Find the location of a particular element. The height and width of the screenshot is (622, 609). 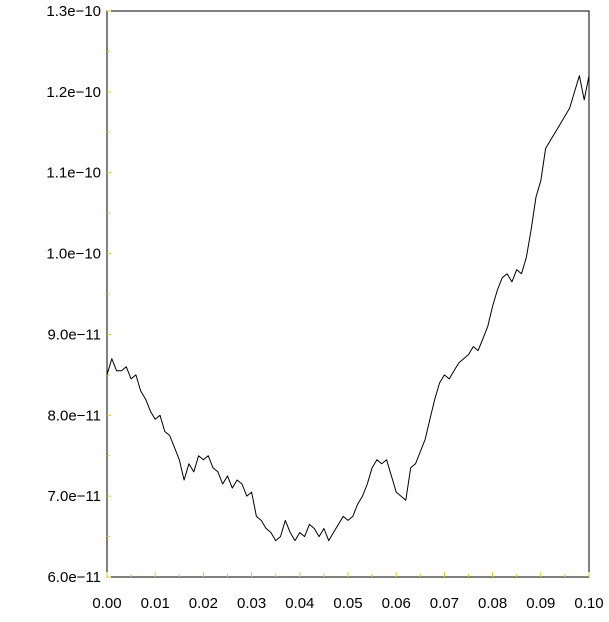

y-tick-label: 1.0e−10 is located at coordinates (73, 254).